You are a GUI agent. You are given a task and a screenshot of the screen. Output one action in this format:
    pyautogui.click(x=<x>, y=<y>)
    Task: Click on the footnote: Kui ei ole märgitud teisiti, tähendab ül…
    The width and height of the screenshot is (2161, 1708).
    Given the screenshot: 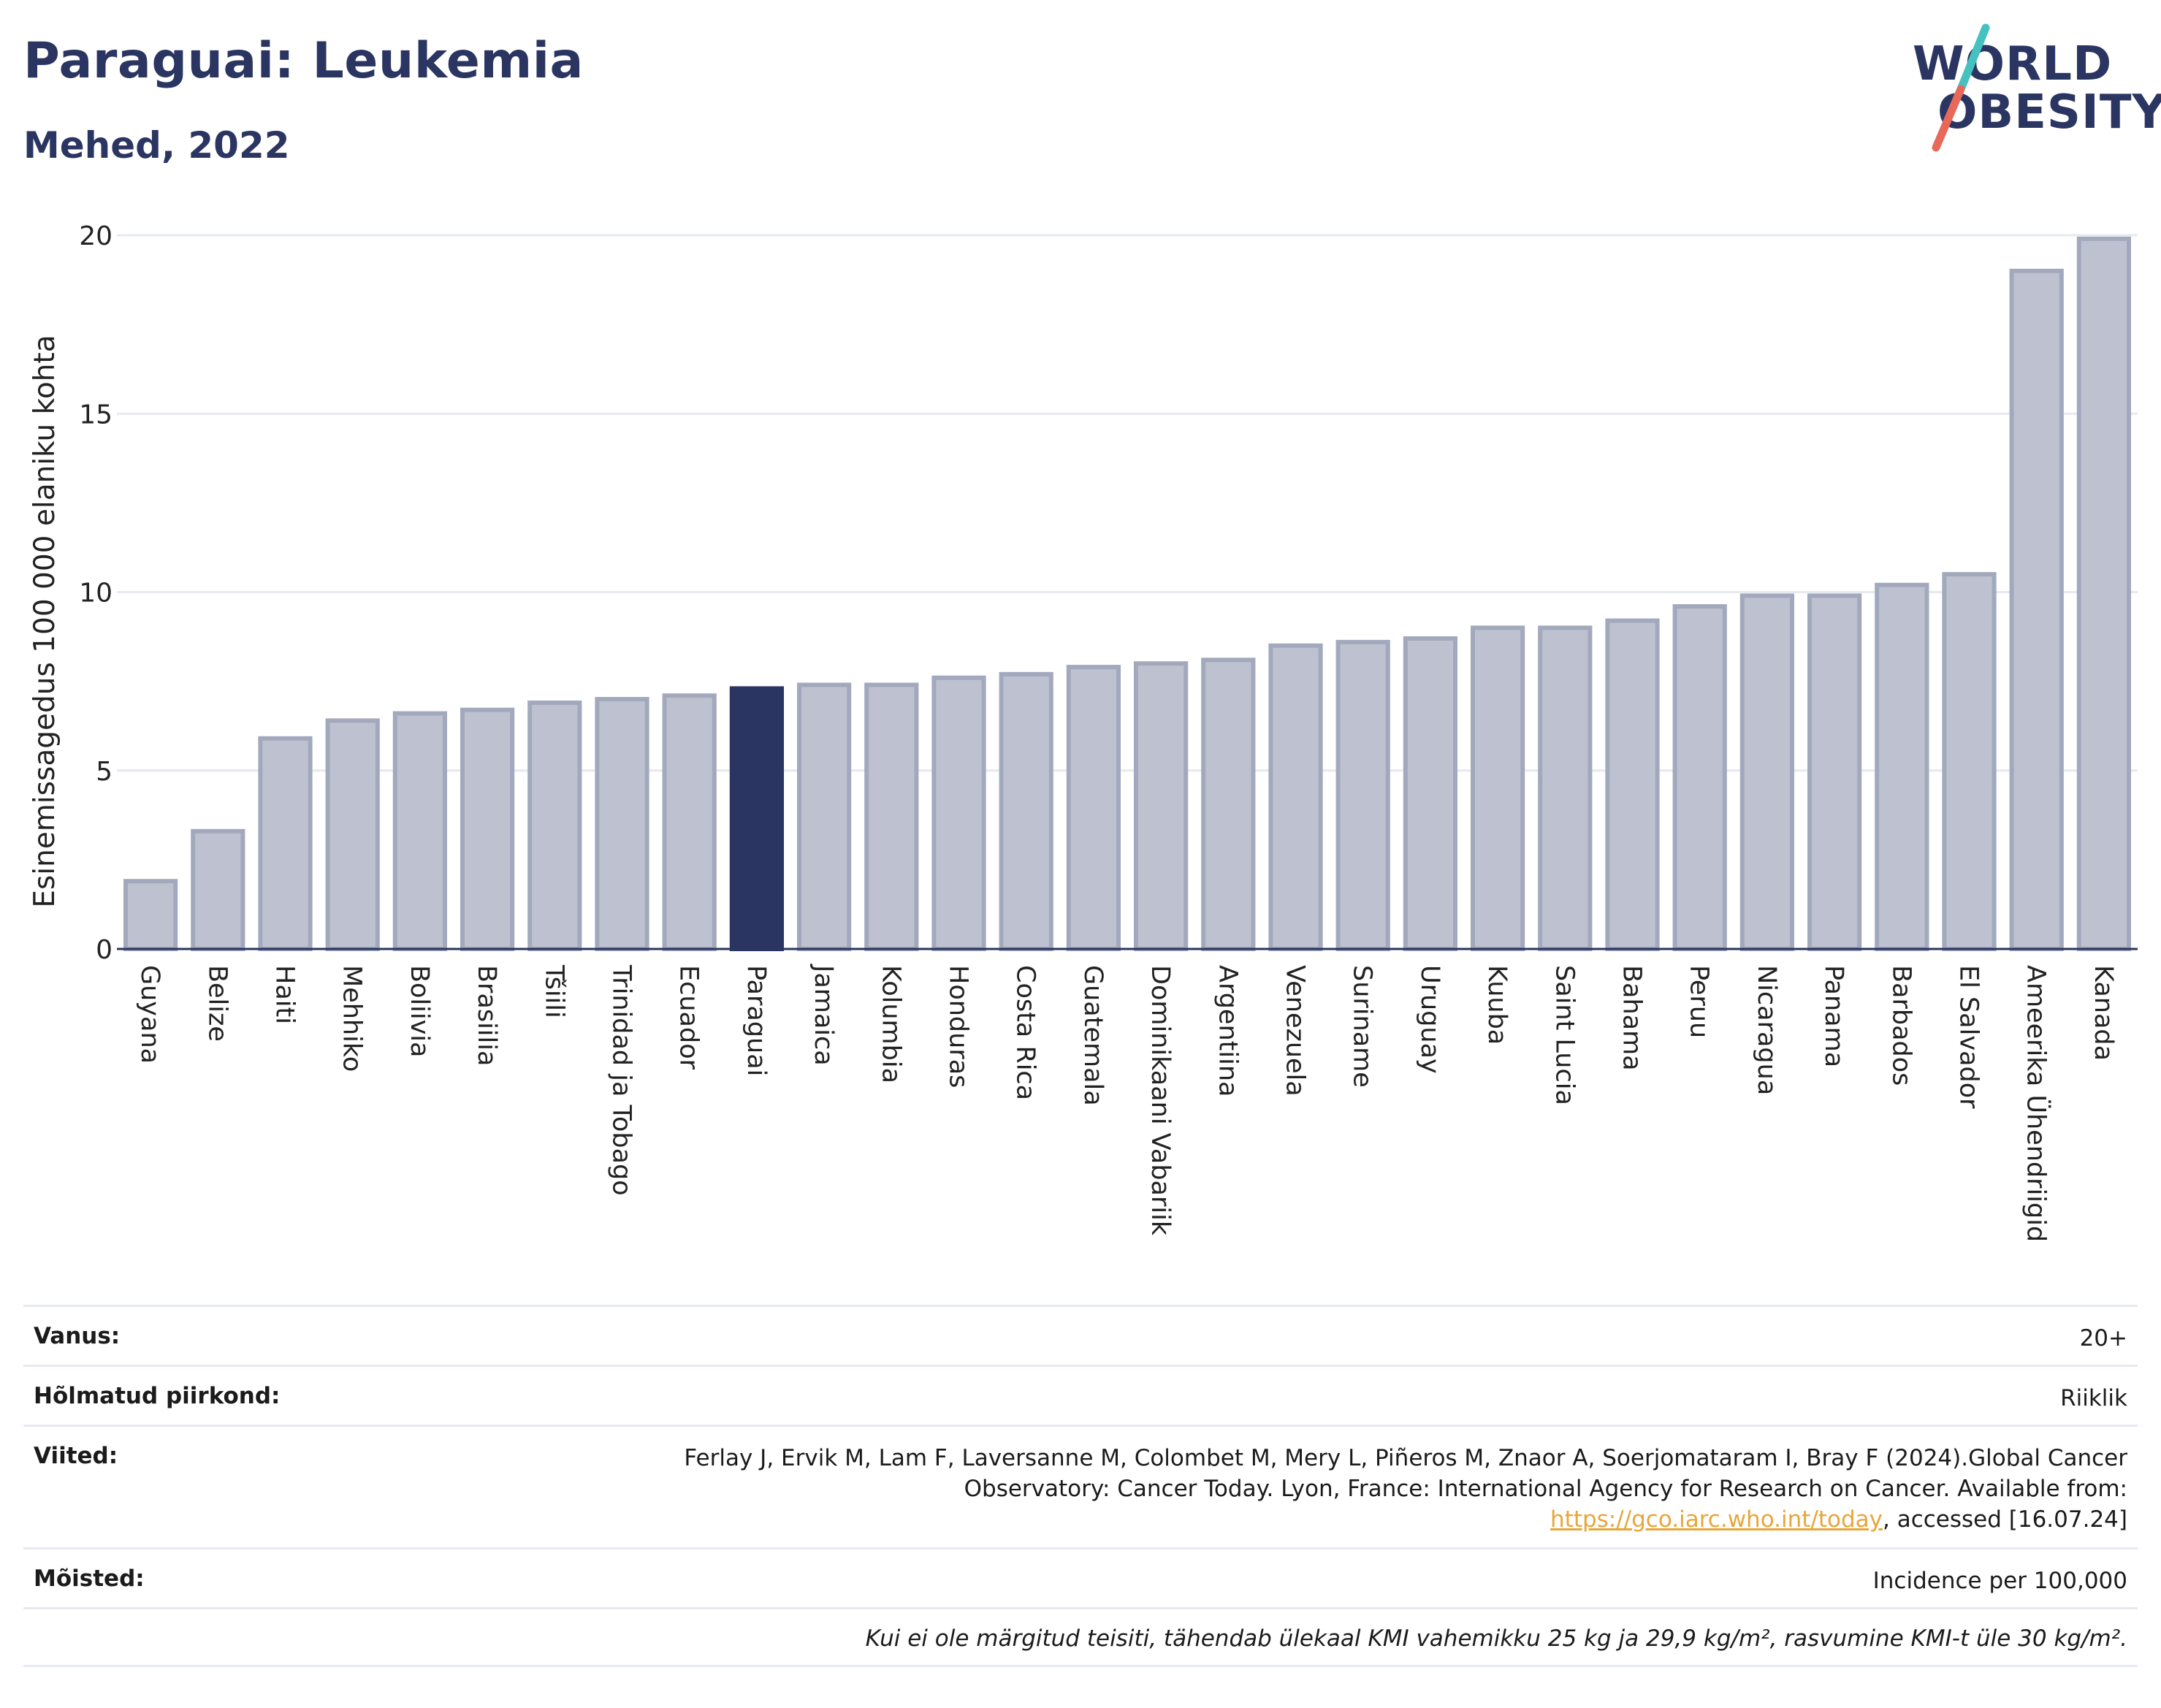 What is the action you would take?
    pyautogui.click(x=1496, y=1638)
    